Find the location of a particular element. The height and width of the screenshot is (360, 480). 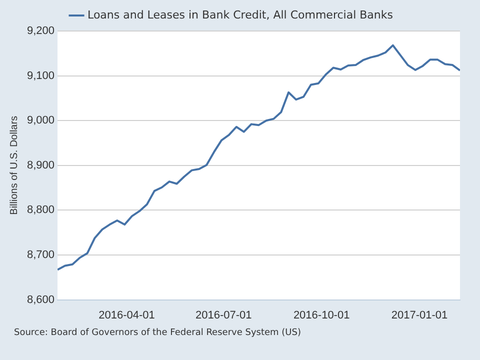

legend-label: Loans and Leases in Bank Credit, All Commercial Banks is located at coordinates (241, 15).